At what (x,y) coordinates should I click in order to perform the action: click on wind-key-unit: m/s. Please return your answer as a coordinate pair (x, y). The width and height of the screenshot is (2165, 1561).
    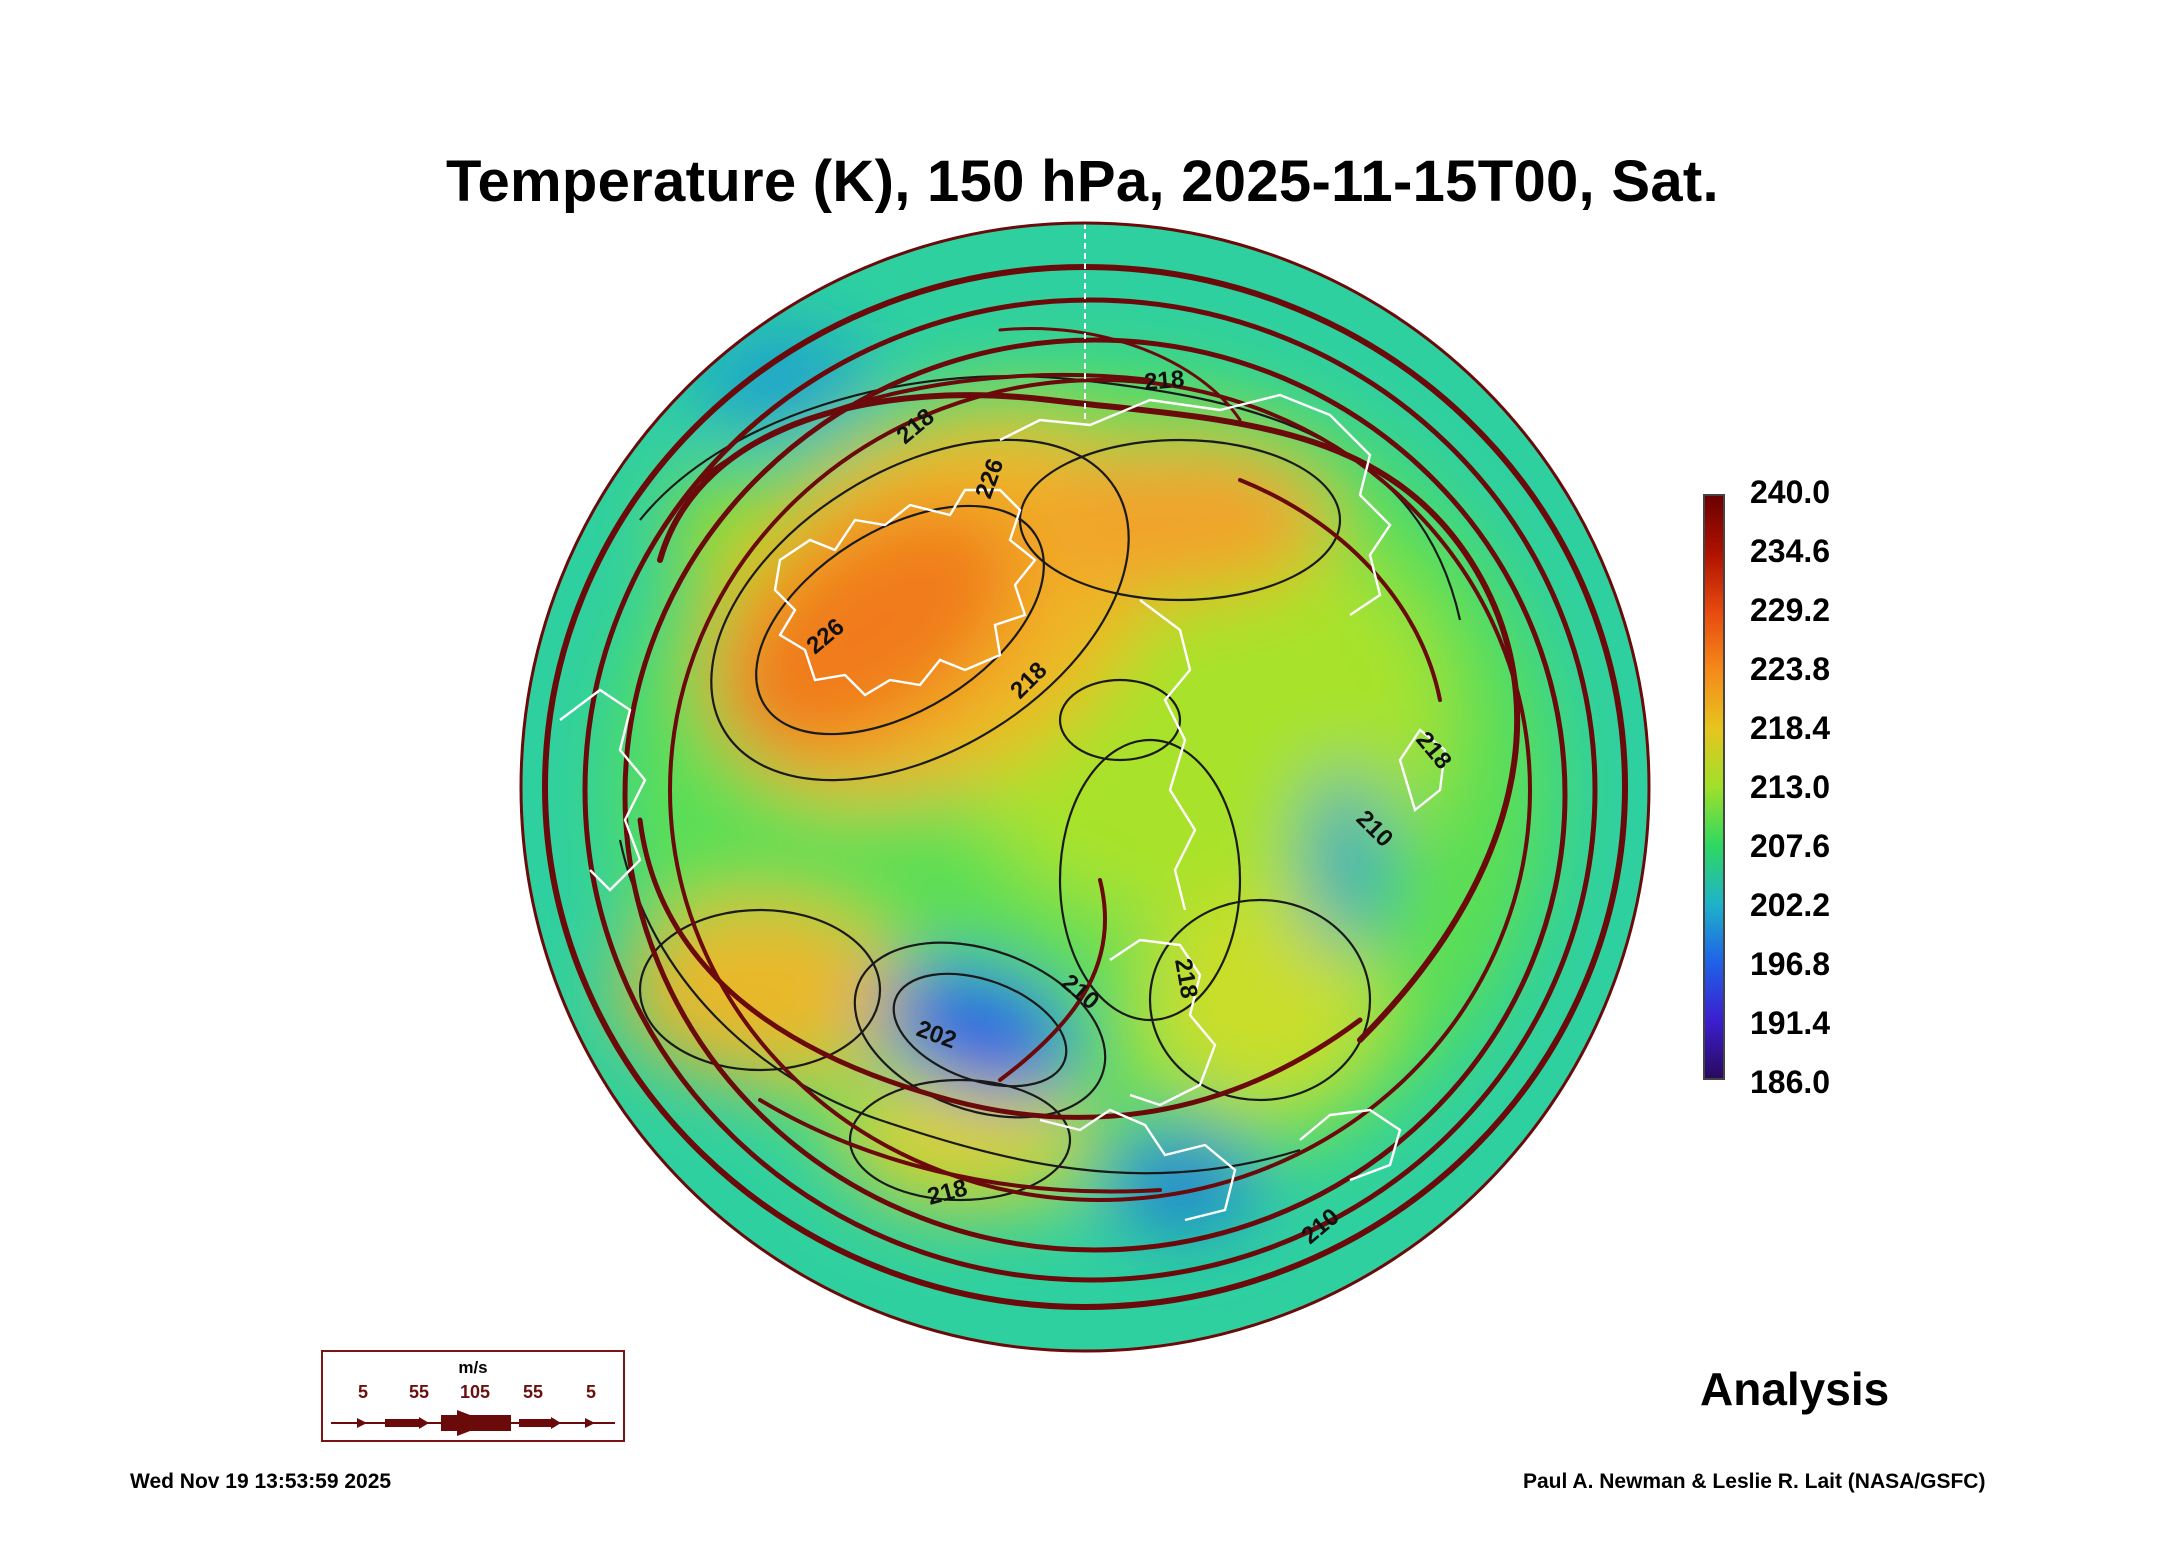
    Looking at the image, I should click on (473, 1367).